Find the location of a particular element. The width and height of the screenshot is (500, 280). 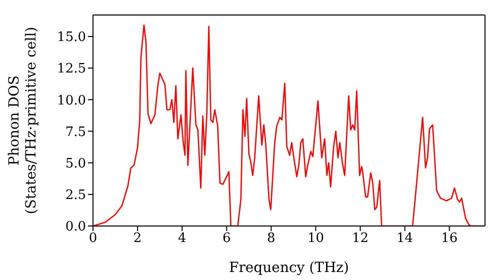

x-tick-label: 16 is located at coordinates (449, 238).